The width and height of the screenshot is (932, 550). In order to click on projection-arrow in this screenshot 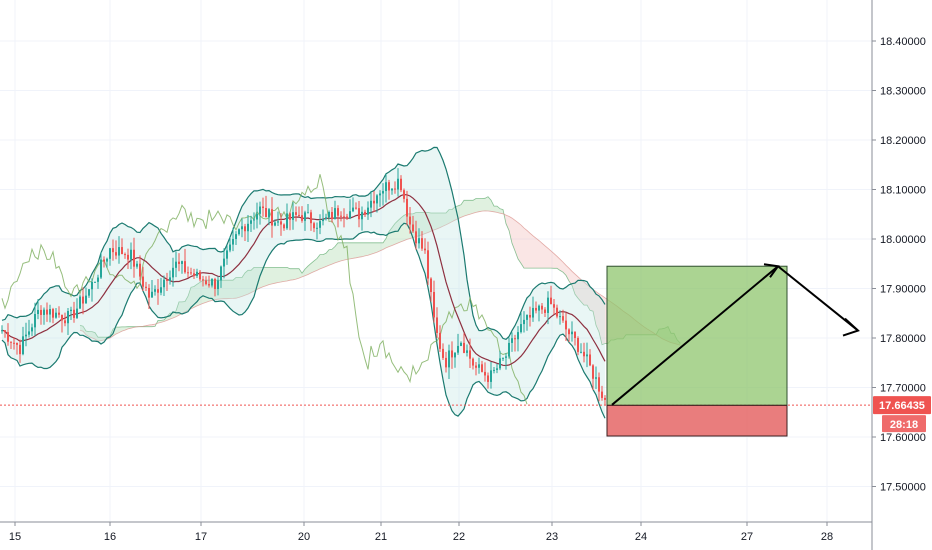, I will do `click(735, 334)`.